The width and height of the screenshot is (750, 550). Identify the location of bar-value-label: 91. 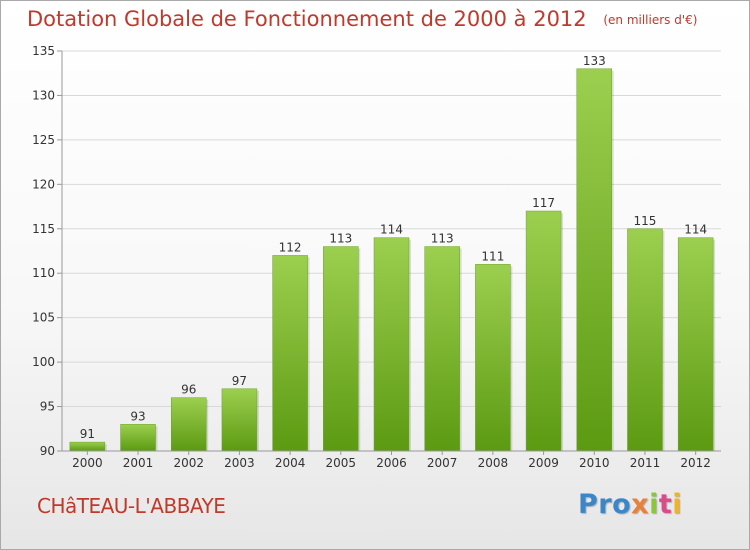
(87, 434).